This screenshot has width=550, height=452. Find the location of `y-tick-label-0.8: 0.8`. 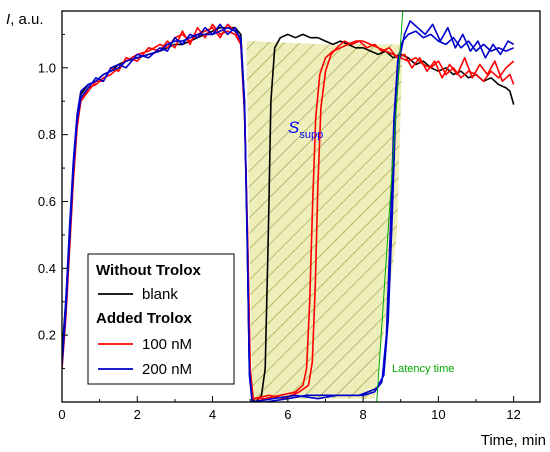

y-tick-label-0.8: 0.8 is located at coordinates (47, 134).